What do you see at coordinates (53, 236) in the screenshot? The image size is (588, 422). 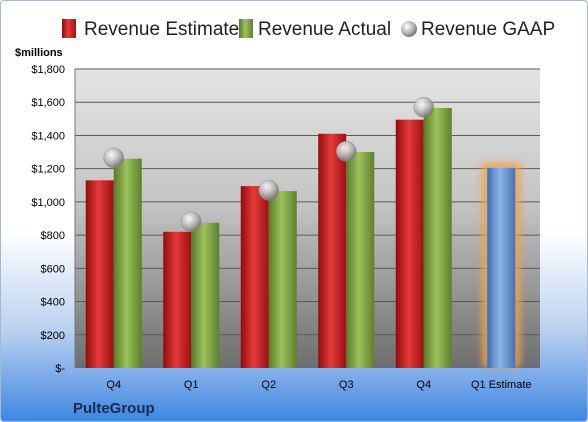 I see `y-tick-label: $800` at bounding box center [53, 236].